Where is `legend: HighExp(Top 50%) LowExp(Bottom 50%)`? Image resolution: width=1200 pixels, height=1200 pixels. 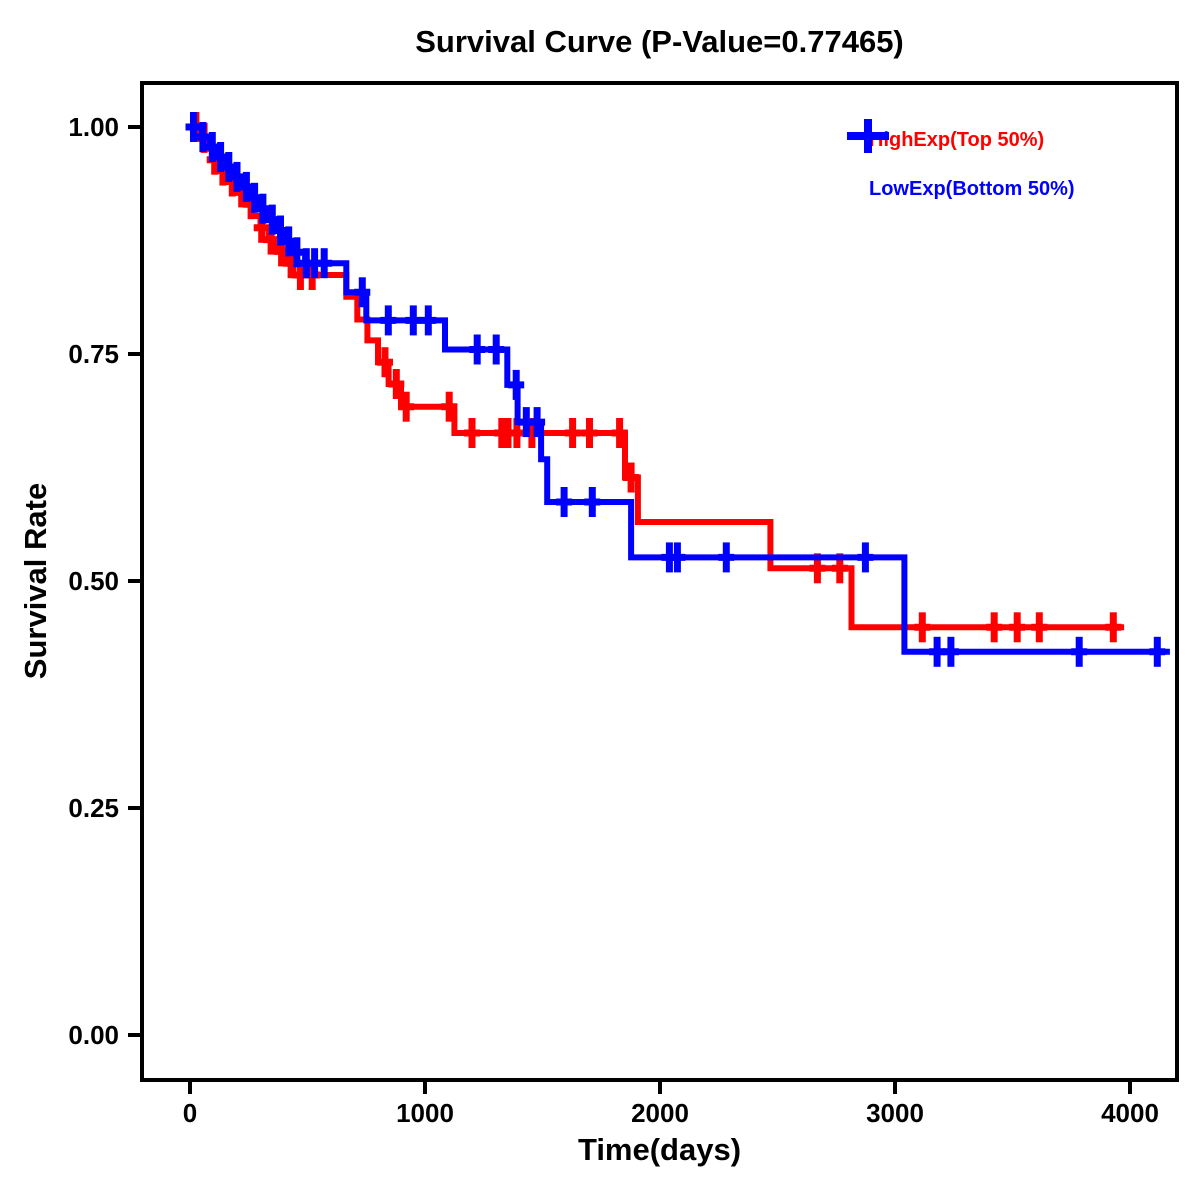 legend: HighExp(Top 50%) LowExp(Bottom 50%) is located at coordinates (960, 165).